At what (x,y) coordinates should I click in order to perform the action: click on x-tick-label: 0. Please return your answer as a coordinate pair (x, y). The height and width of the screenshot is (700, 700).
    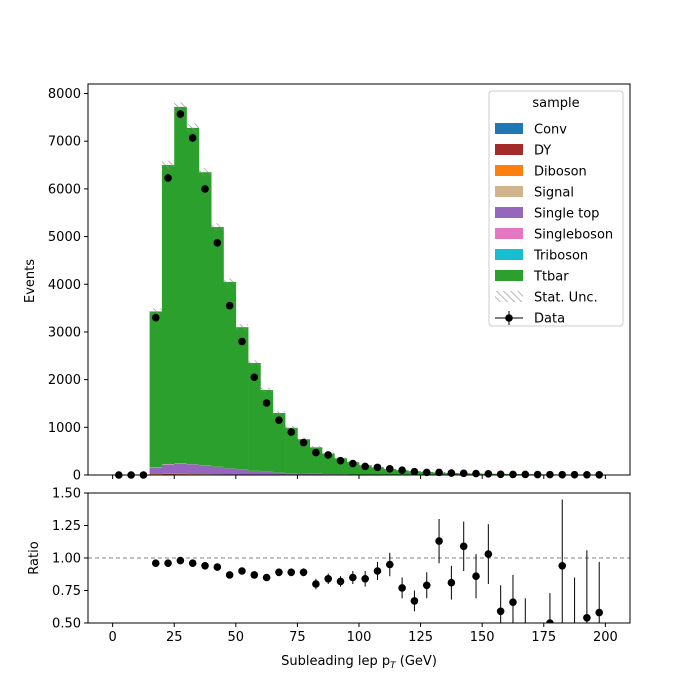
    Looking at the image, I should click on (112, 637).